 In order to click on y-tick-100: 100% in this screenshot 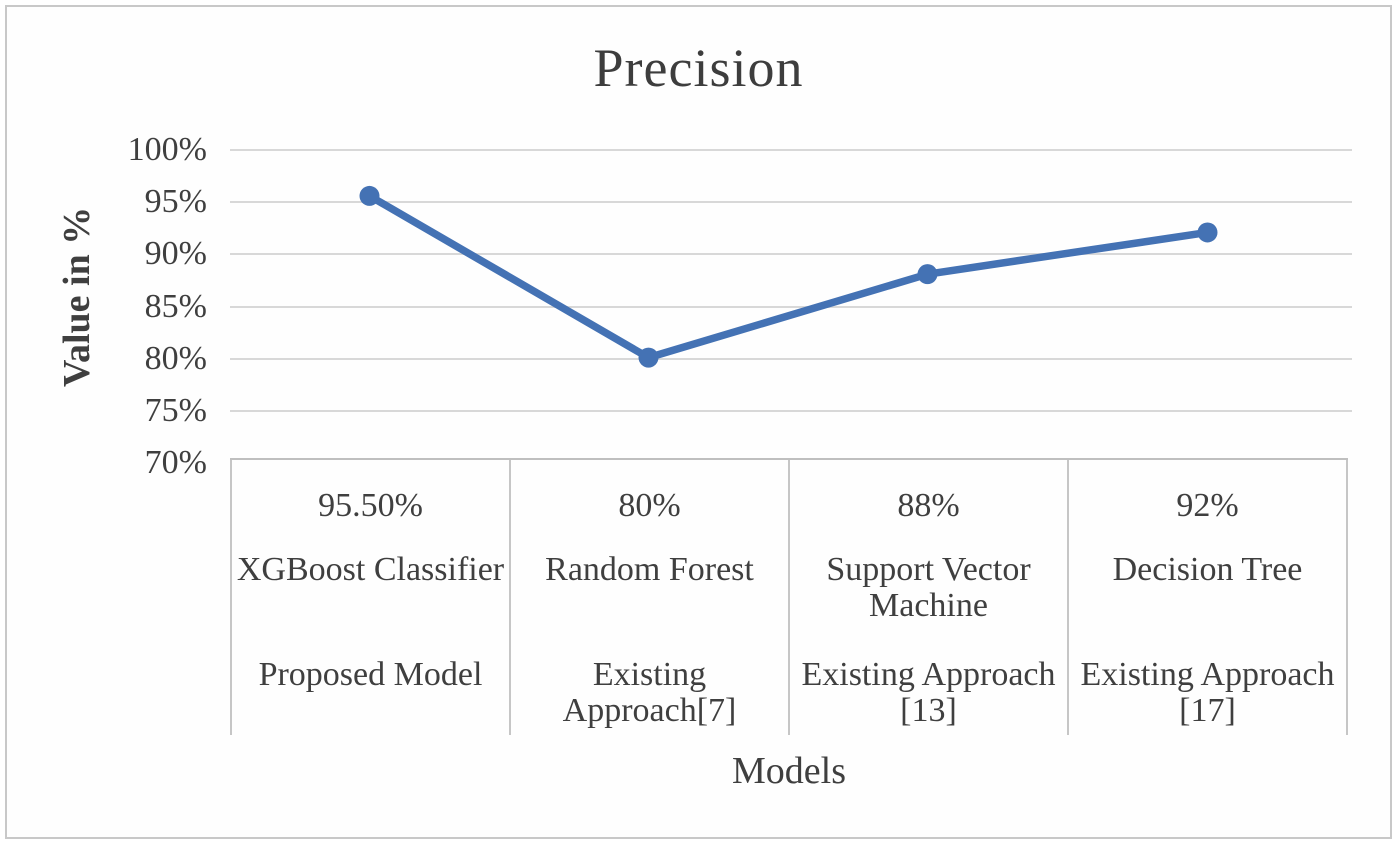, I will do `click(167, 149)`.